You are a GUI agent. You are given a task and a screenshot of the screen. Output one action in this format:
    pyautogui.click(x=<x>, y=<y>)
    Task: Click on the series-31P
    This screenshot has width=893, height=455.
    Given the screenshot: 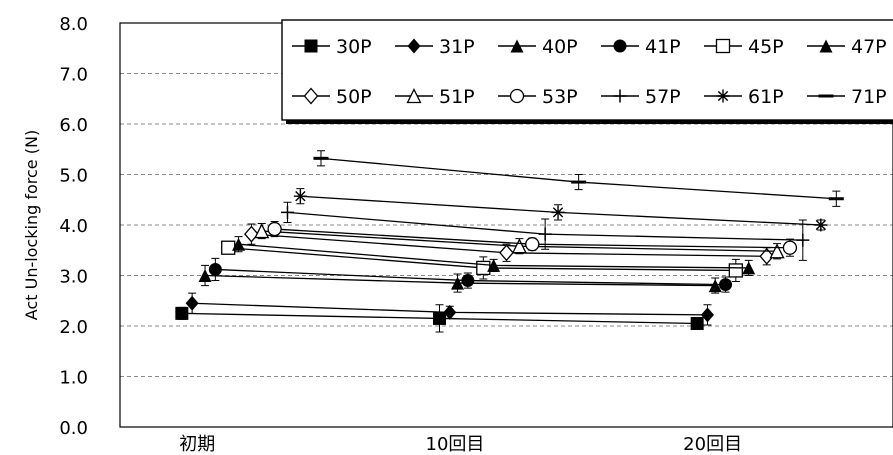 What is the action you would take?
    pyautogui.click(x=449, y=309)
    